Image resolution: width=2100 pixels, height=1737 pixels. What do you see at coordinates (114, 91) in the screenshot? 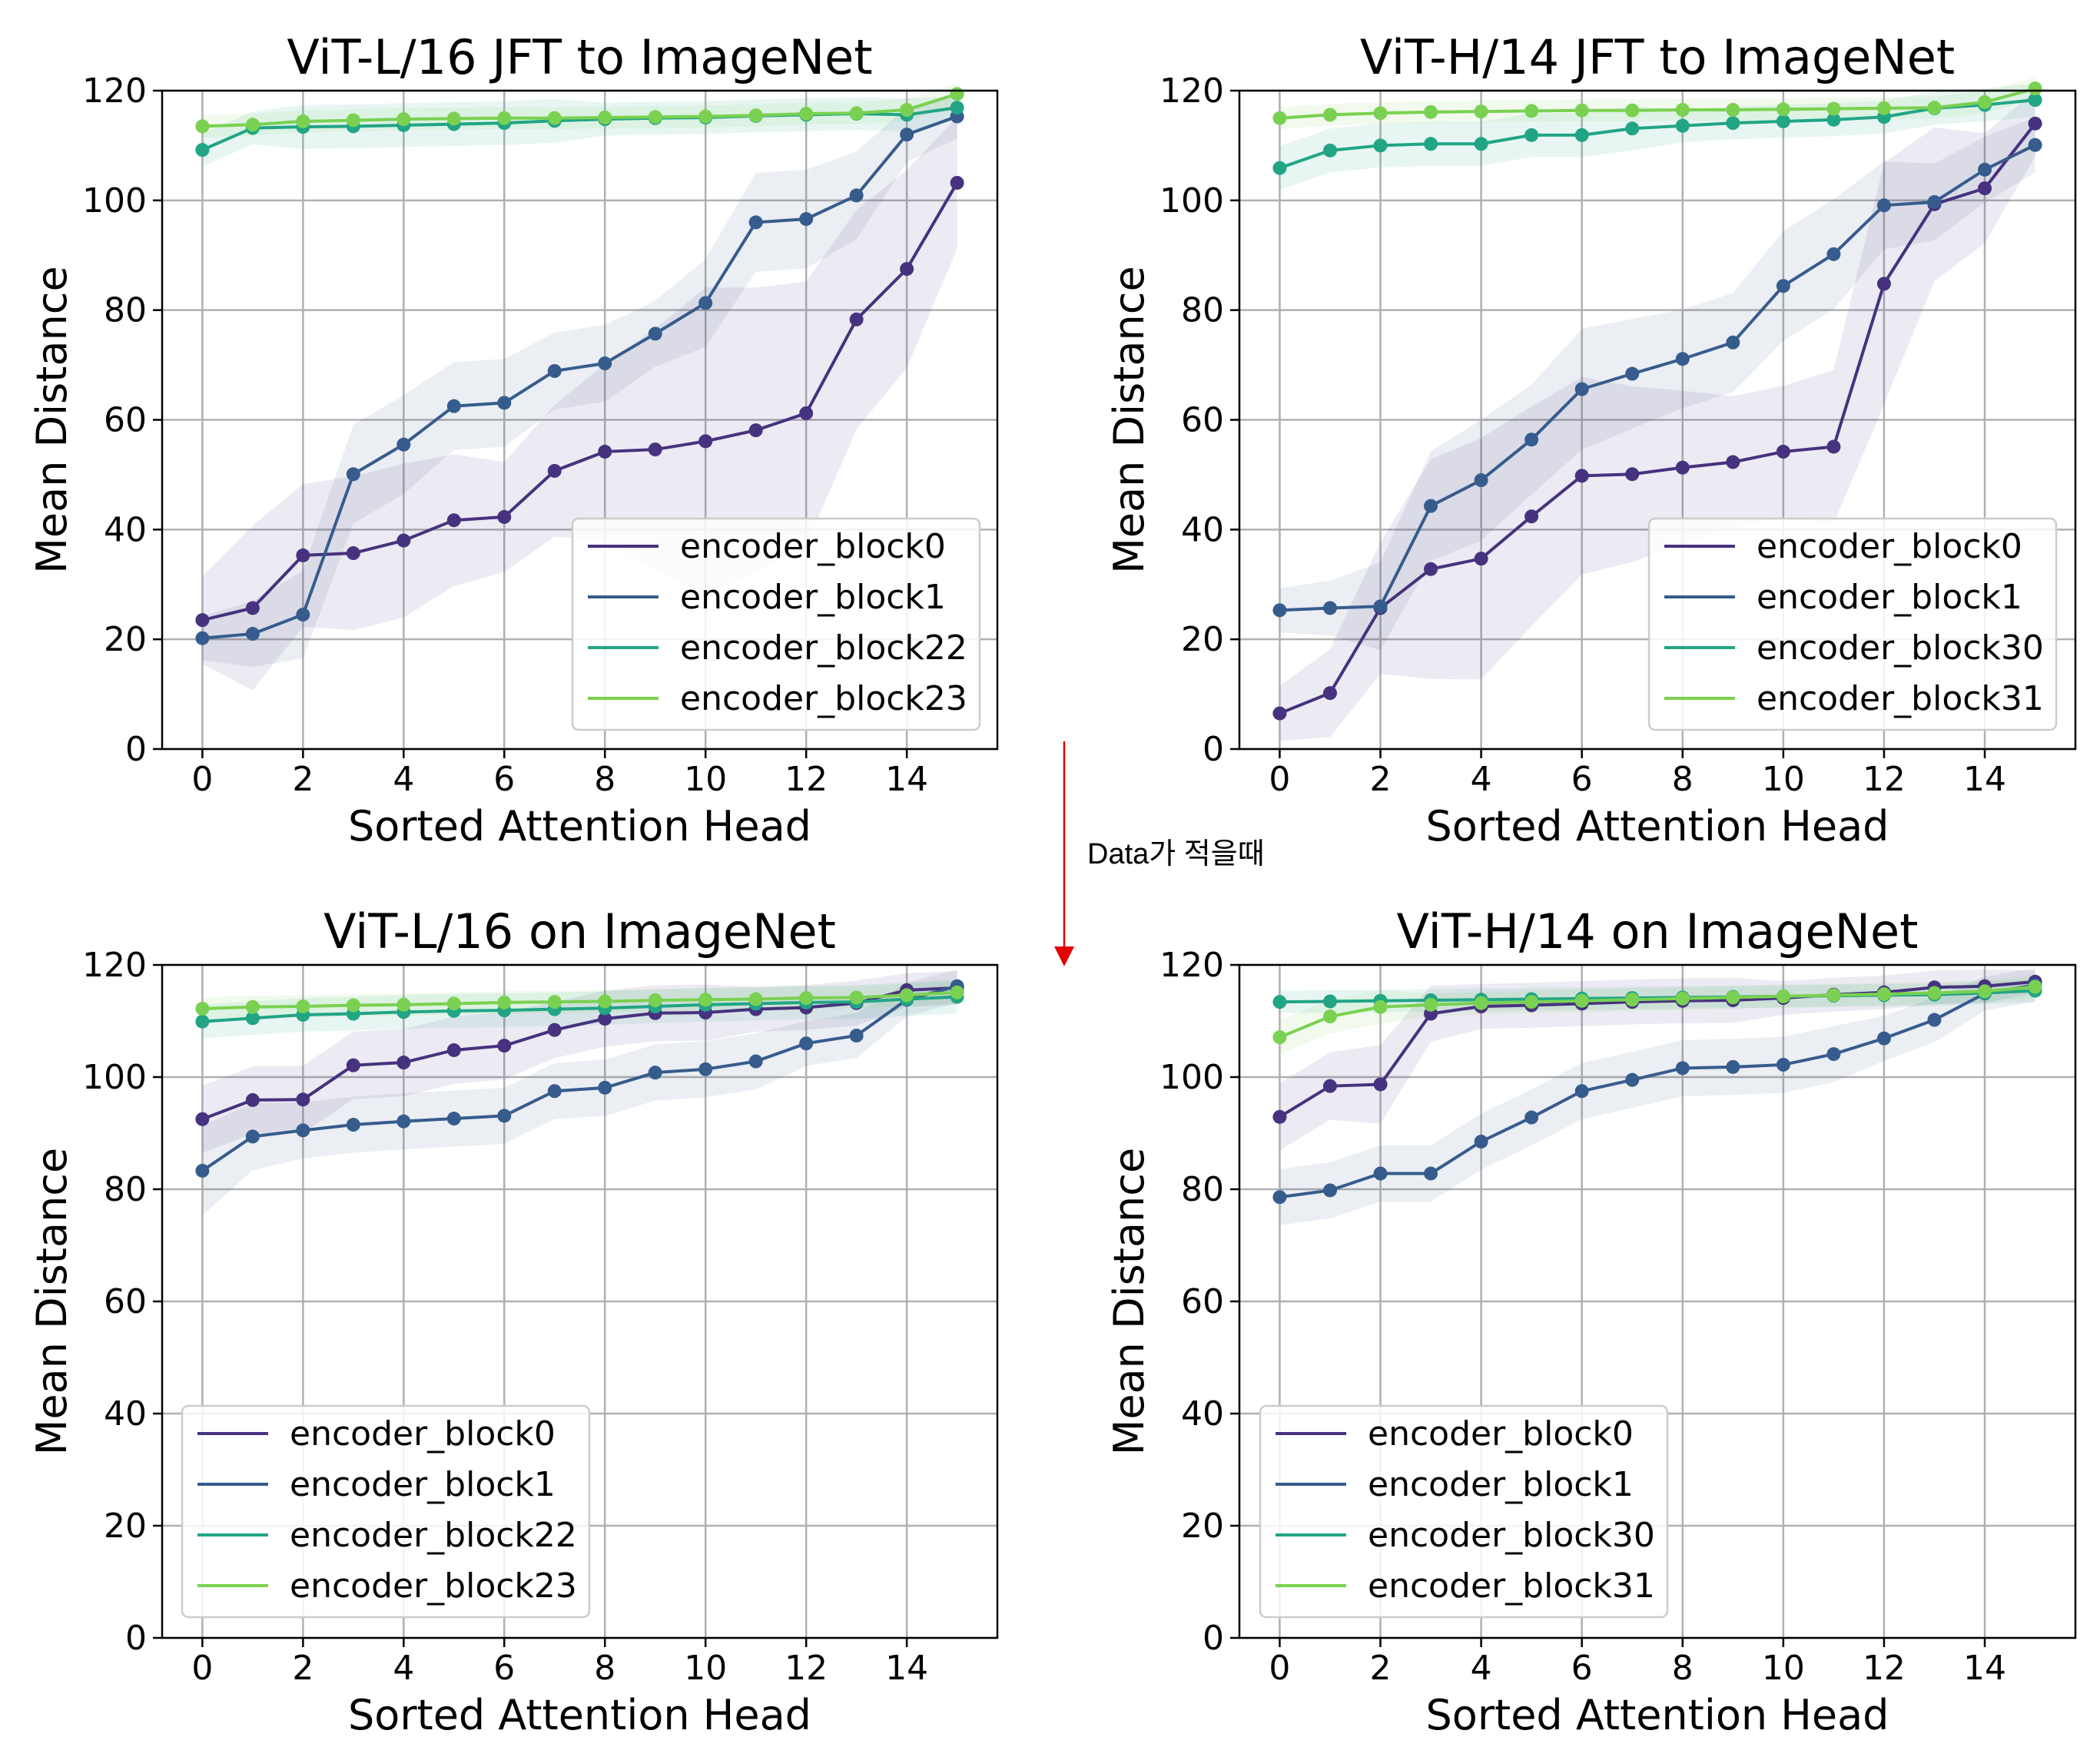
I see `y-tick-label: 120` at bounding box center [114, 91].